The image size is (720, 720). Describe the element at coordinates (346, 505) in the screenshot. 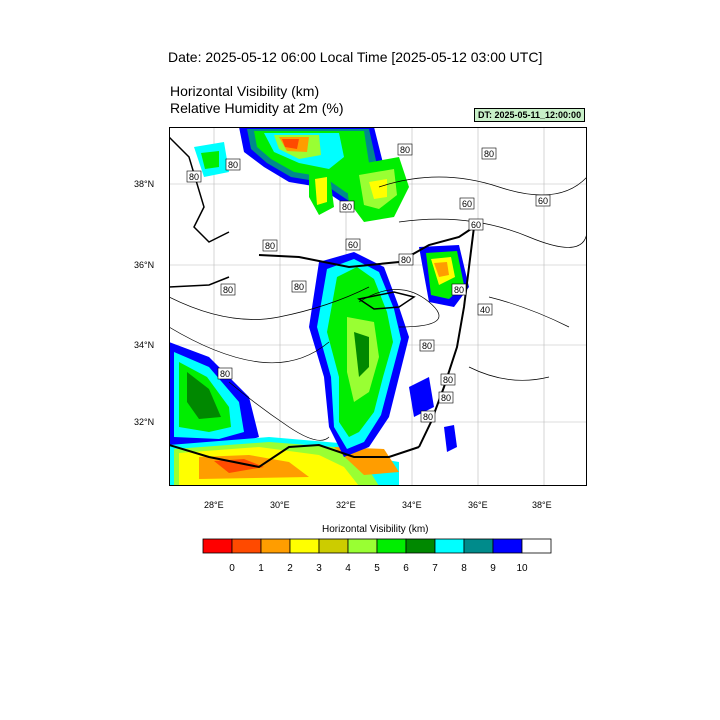

I see `lon-label-32: 32°E` at that location.